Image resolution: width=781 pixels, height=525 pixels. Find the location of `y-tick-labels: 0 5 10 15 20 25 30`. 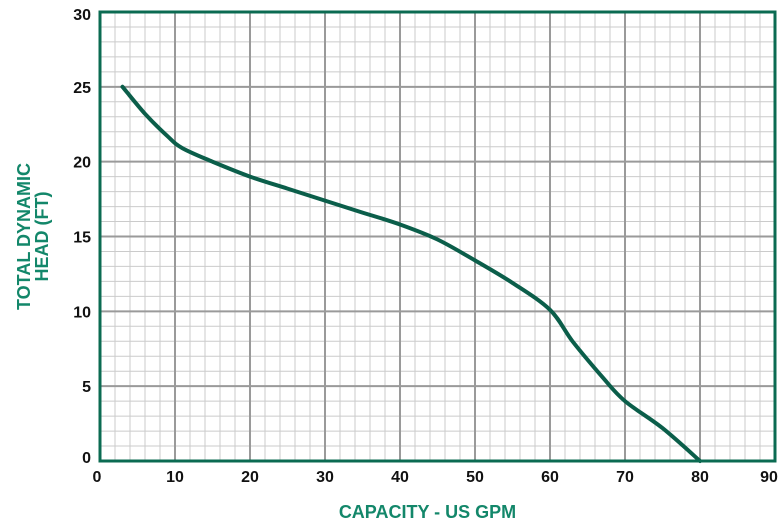

y-tick-labels: 0 5 10 15 20 25 30 is located at coordinates (82, 237).